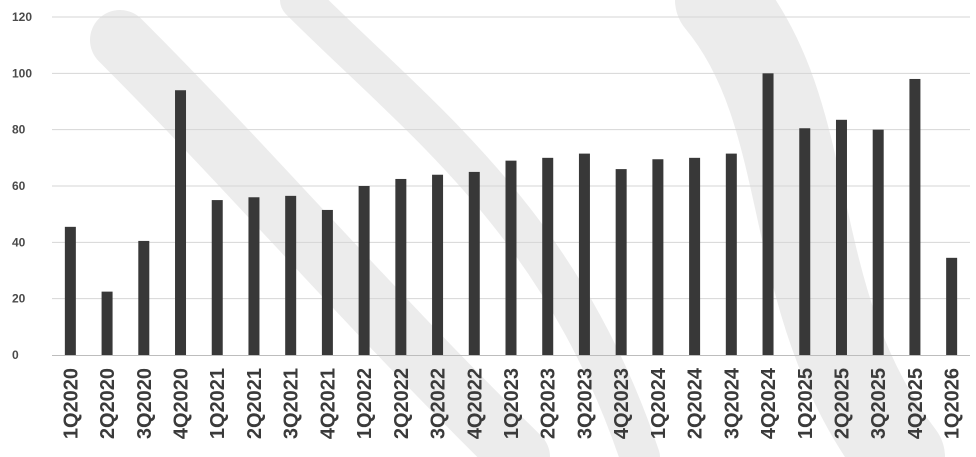  I want to click on bar-2q2024, so click(695, 256).